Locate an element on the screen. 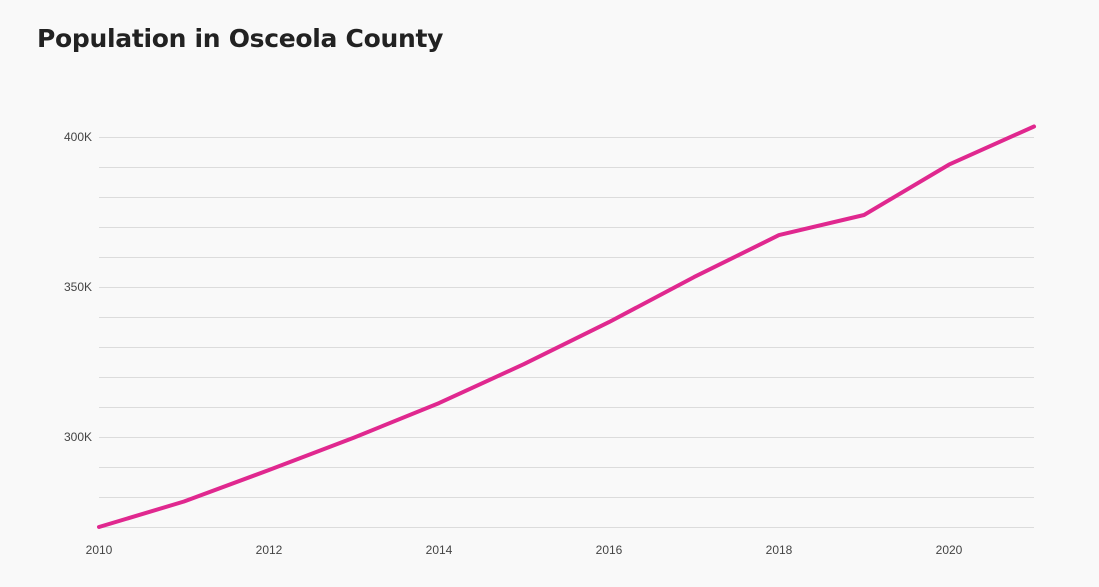  x-tick-label: 2016 is located at coordinates (609, 550).